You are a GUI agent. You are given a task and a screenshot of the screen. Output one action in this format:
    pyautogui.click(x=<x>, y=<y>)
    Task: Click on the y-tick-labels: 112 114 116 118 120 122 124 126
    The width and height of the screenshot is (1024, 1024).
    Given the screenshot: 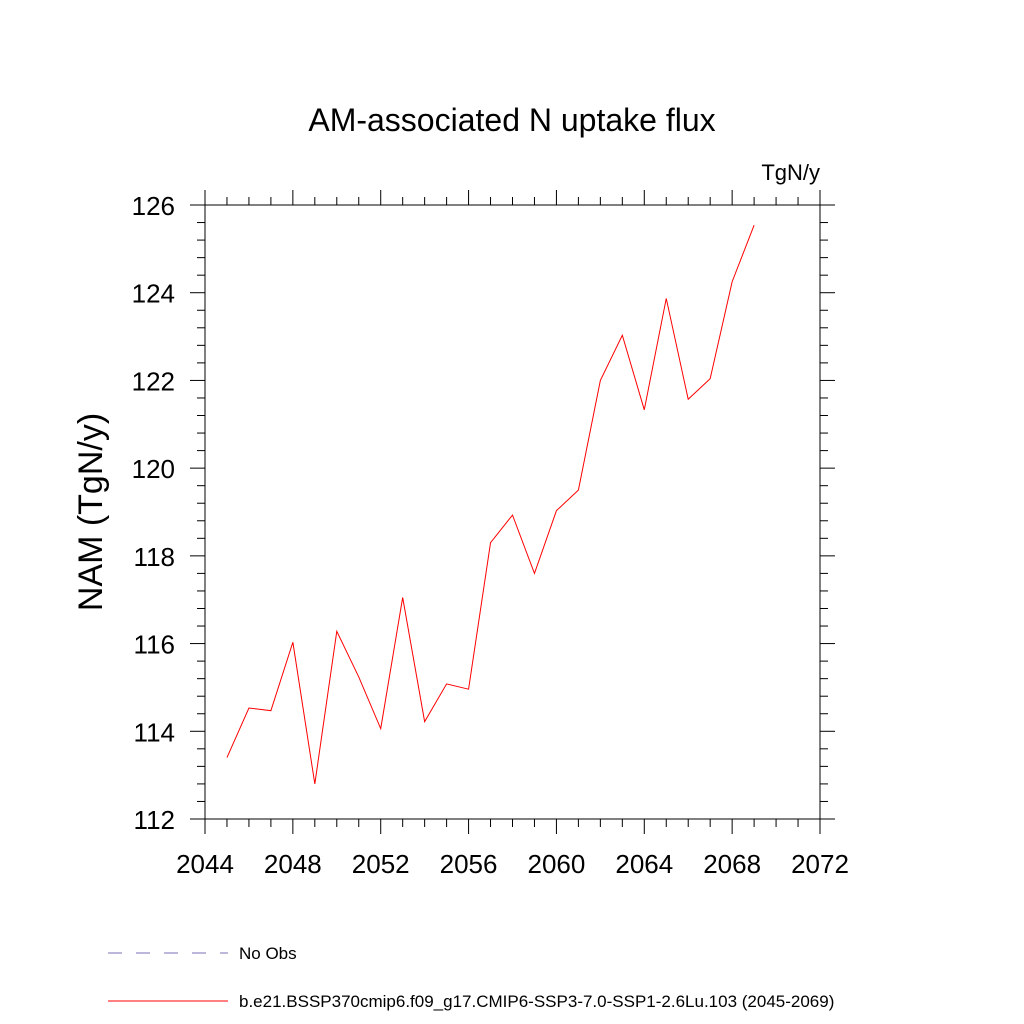 What is the action you would take?
    pyautogui.click(x=153, y=513)
    